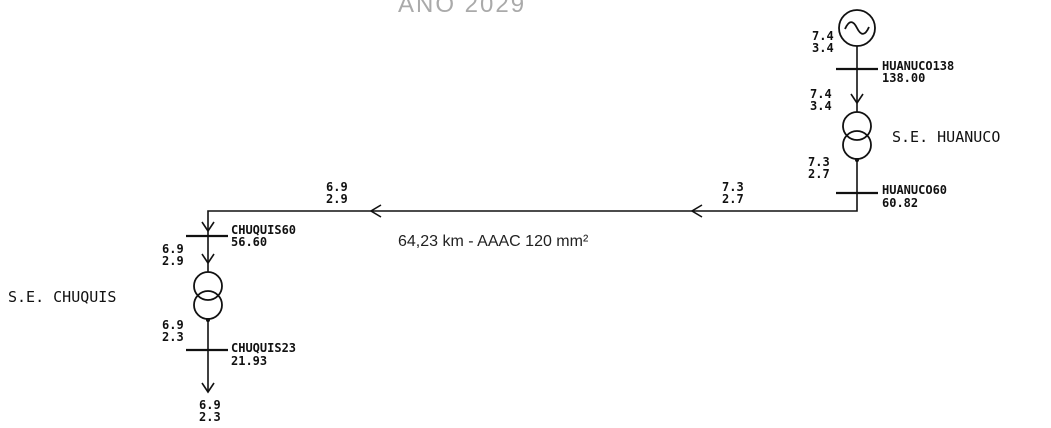 The image size is (1051, 428). Describe the element at coordinates (337, 187) in the screenshot. I see `line-receive-p: 6.9` at that location.